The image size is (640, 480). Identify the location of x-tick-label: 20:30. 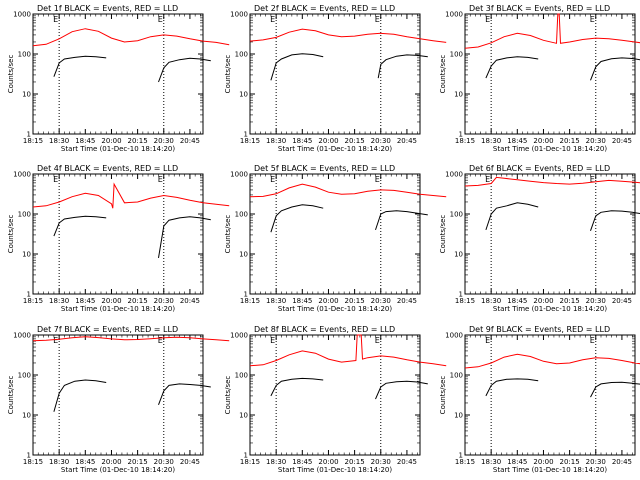
(164, 141).